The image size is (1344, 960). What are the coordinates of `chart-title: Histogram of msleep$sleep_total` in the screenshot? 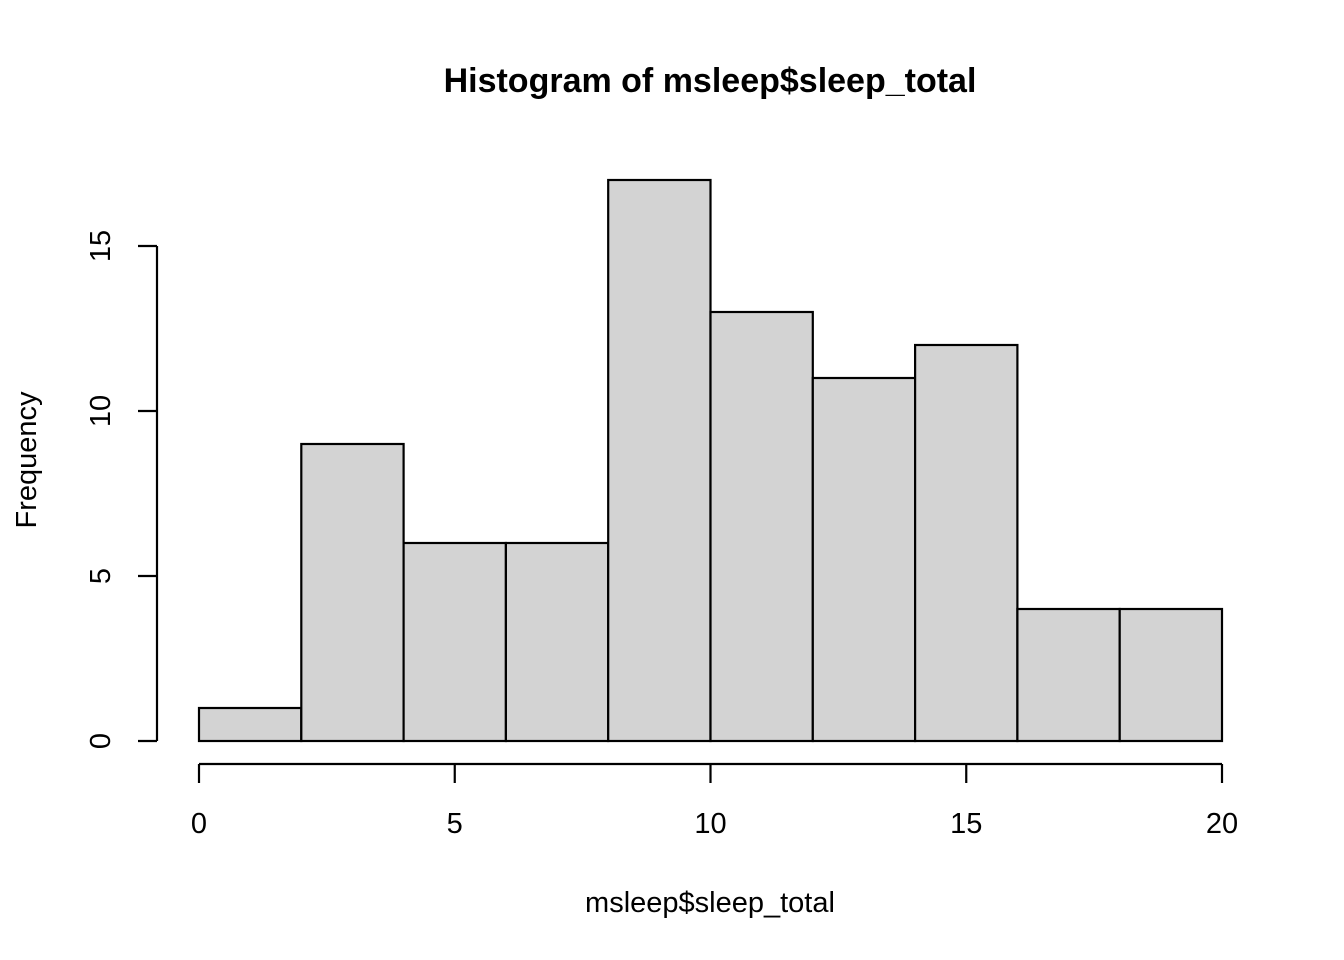 It's located at (710, 81).